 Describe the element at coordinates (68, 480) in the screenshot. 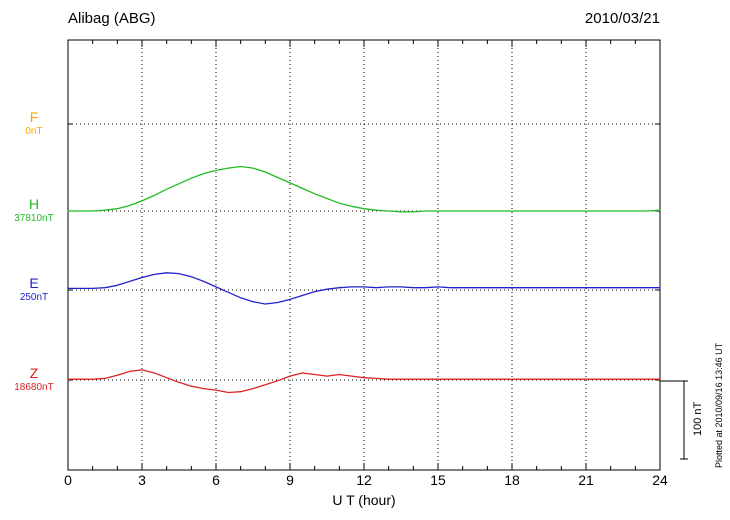

I see `svg-text: 0` at that location.